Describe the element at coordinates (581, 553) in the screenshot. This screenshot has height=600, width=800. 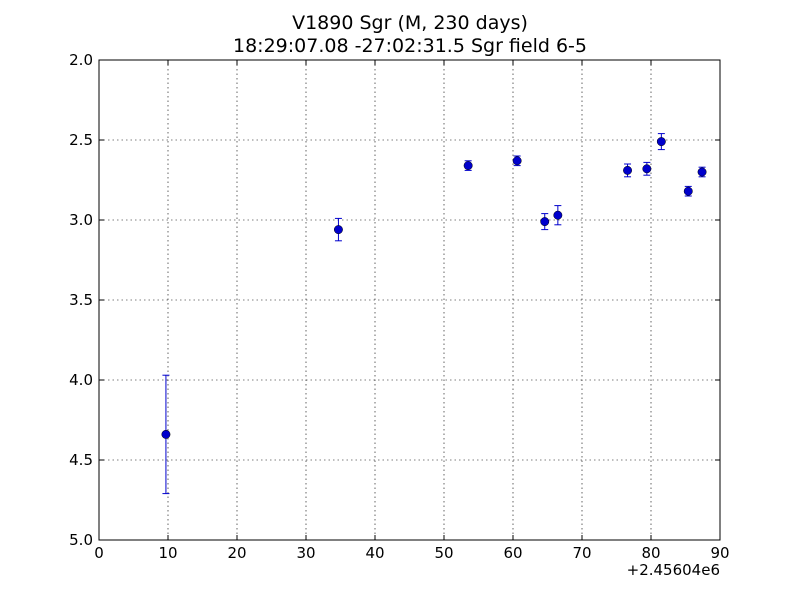
I see `x-tick-label: 70` at that location.